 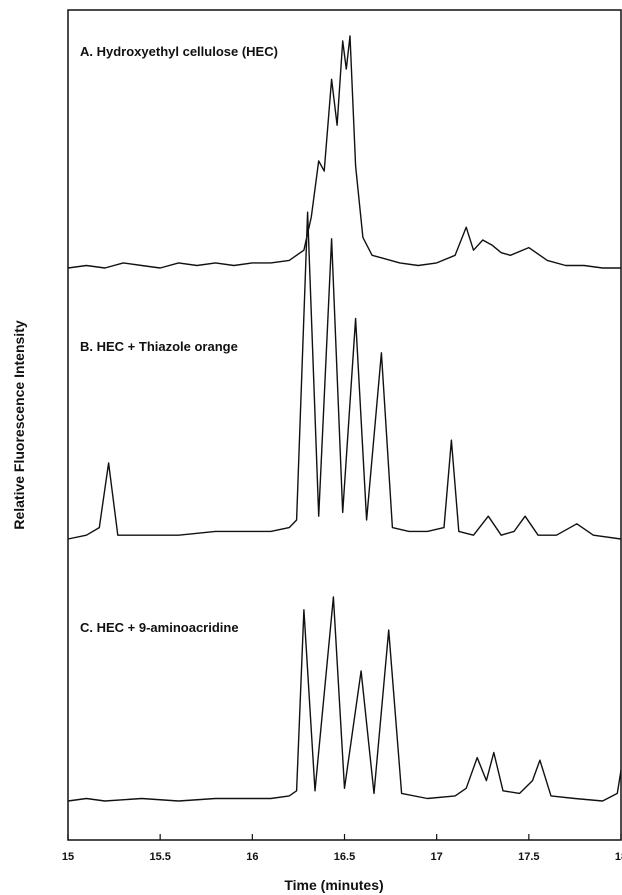 I want to click on y-axis-title: Relative Fluorescence Intensity, so click(x=19, y=425).